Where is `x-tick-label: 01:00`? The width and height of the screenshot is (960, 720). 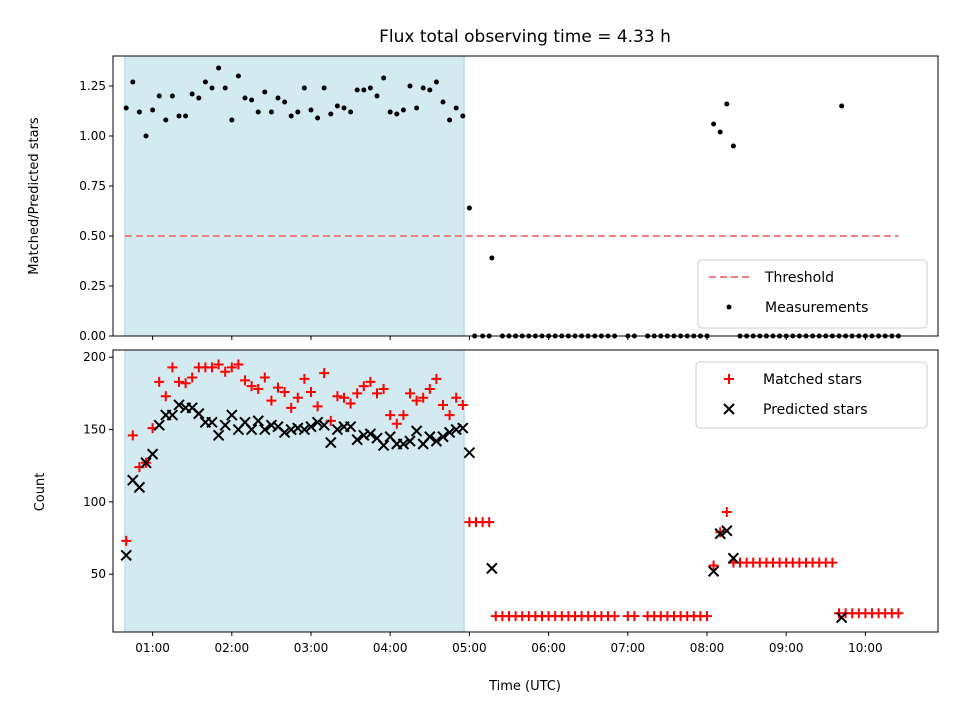
x-tick-label: 01:00 is located at coordinates (152, 648).